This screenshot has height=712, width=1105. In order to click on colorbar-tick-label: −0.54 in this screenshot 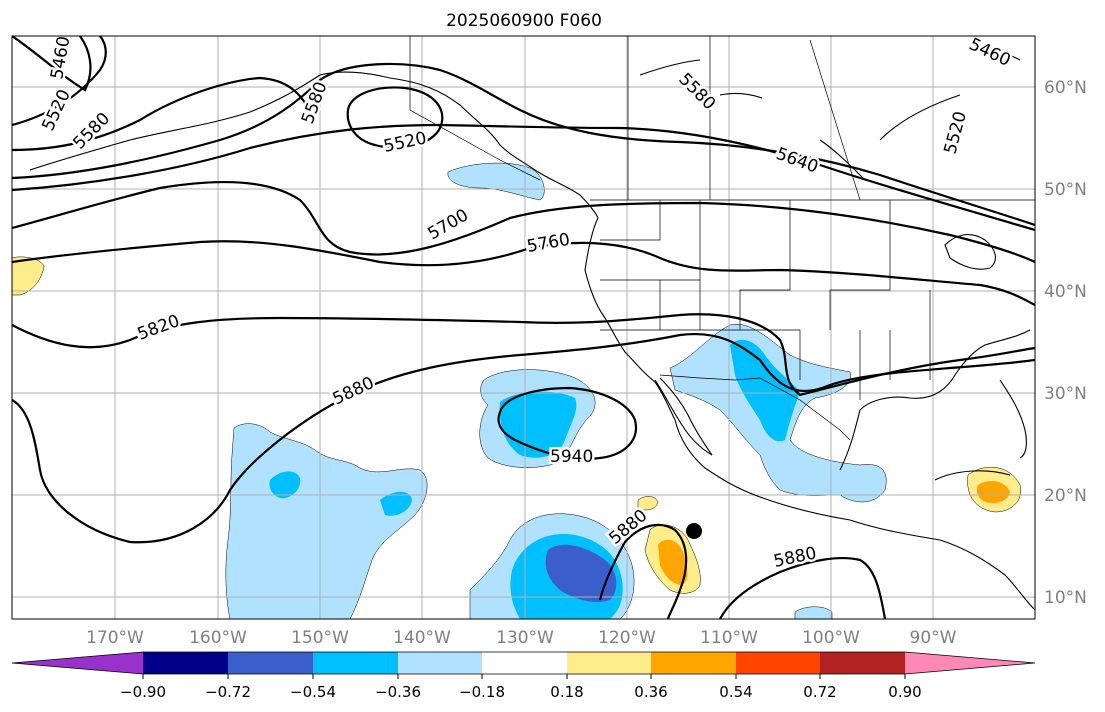, I will do `click(313, 692)`.